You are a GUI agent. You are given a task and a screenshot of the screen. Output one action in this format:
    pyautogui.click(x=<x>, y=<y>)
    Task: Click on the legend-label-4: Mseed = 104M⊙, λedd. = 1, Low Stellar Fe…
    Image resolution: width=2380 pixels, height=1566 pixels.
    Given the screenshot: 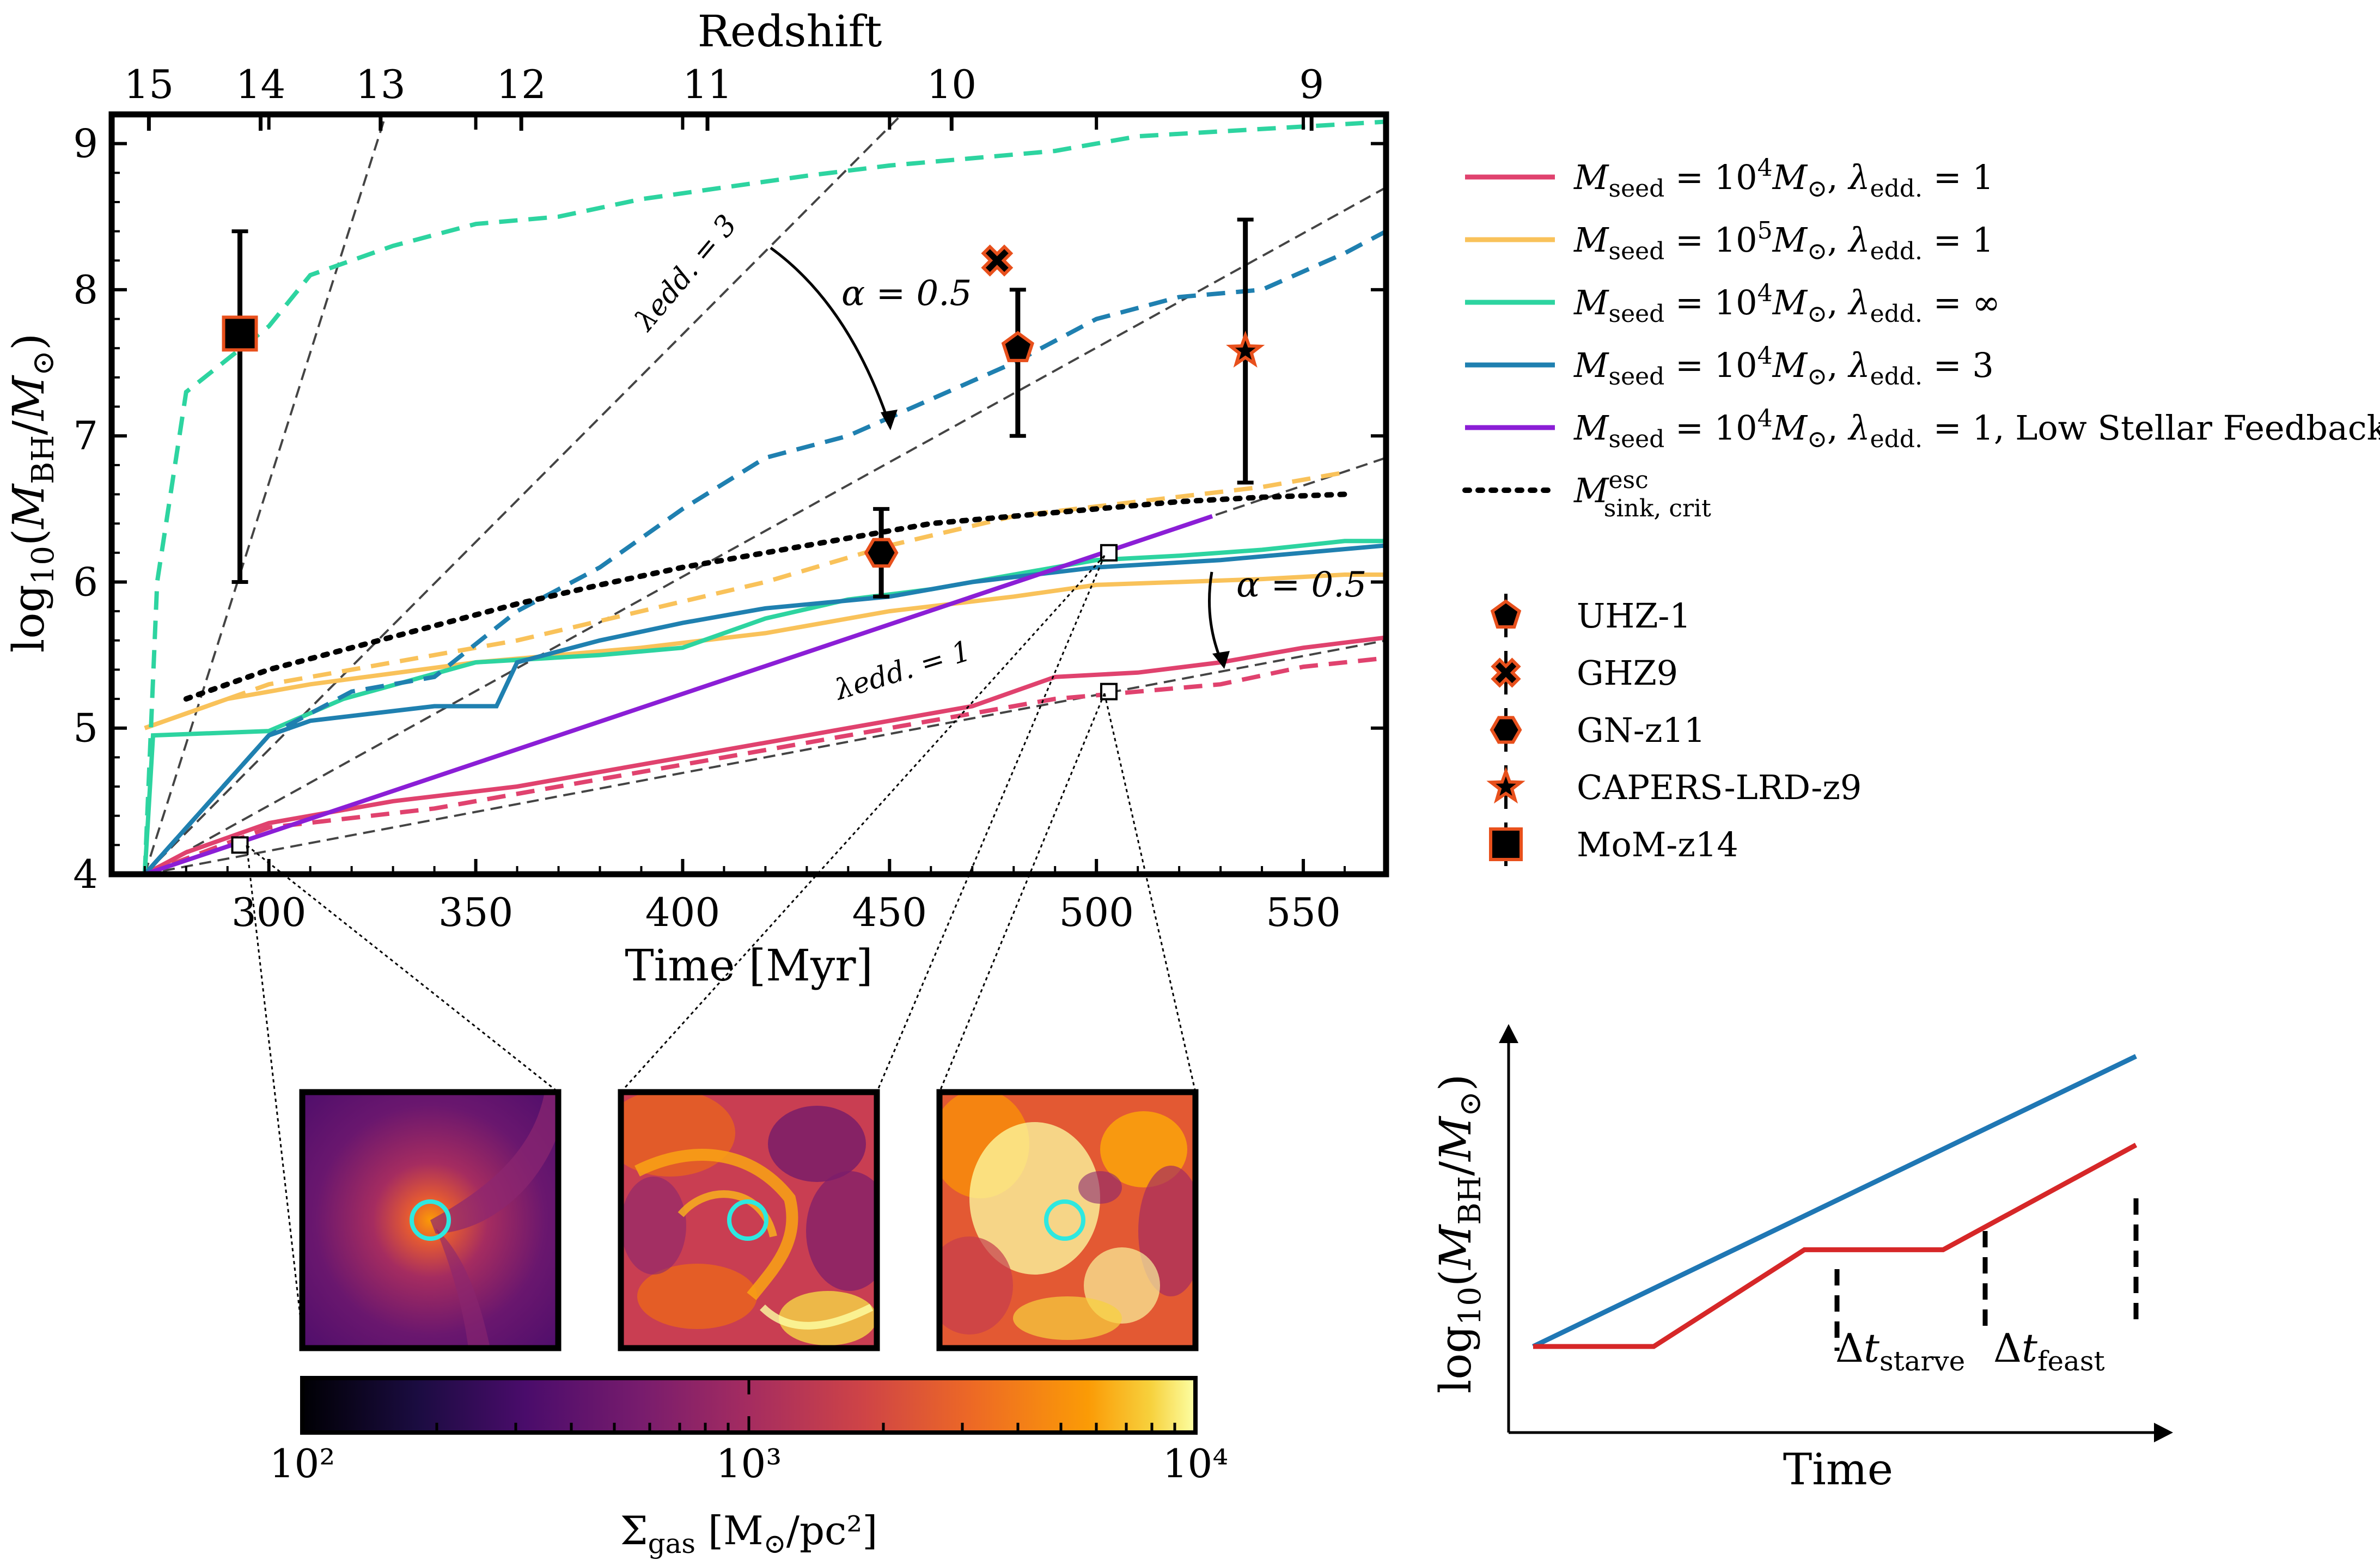 What is the action you would take?
    pyautogui.click(x=1976, y=429)
    